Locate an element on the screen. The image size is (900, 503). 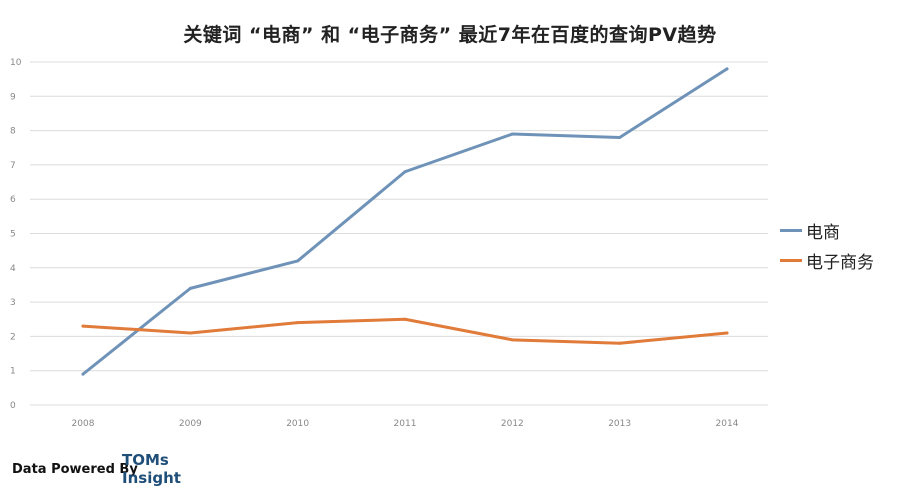
chart-title: 关键词 “电商” 和 “电子商务” 最近7年在百度的查询PV趋势 is located at coordinates (450, 35).